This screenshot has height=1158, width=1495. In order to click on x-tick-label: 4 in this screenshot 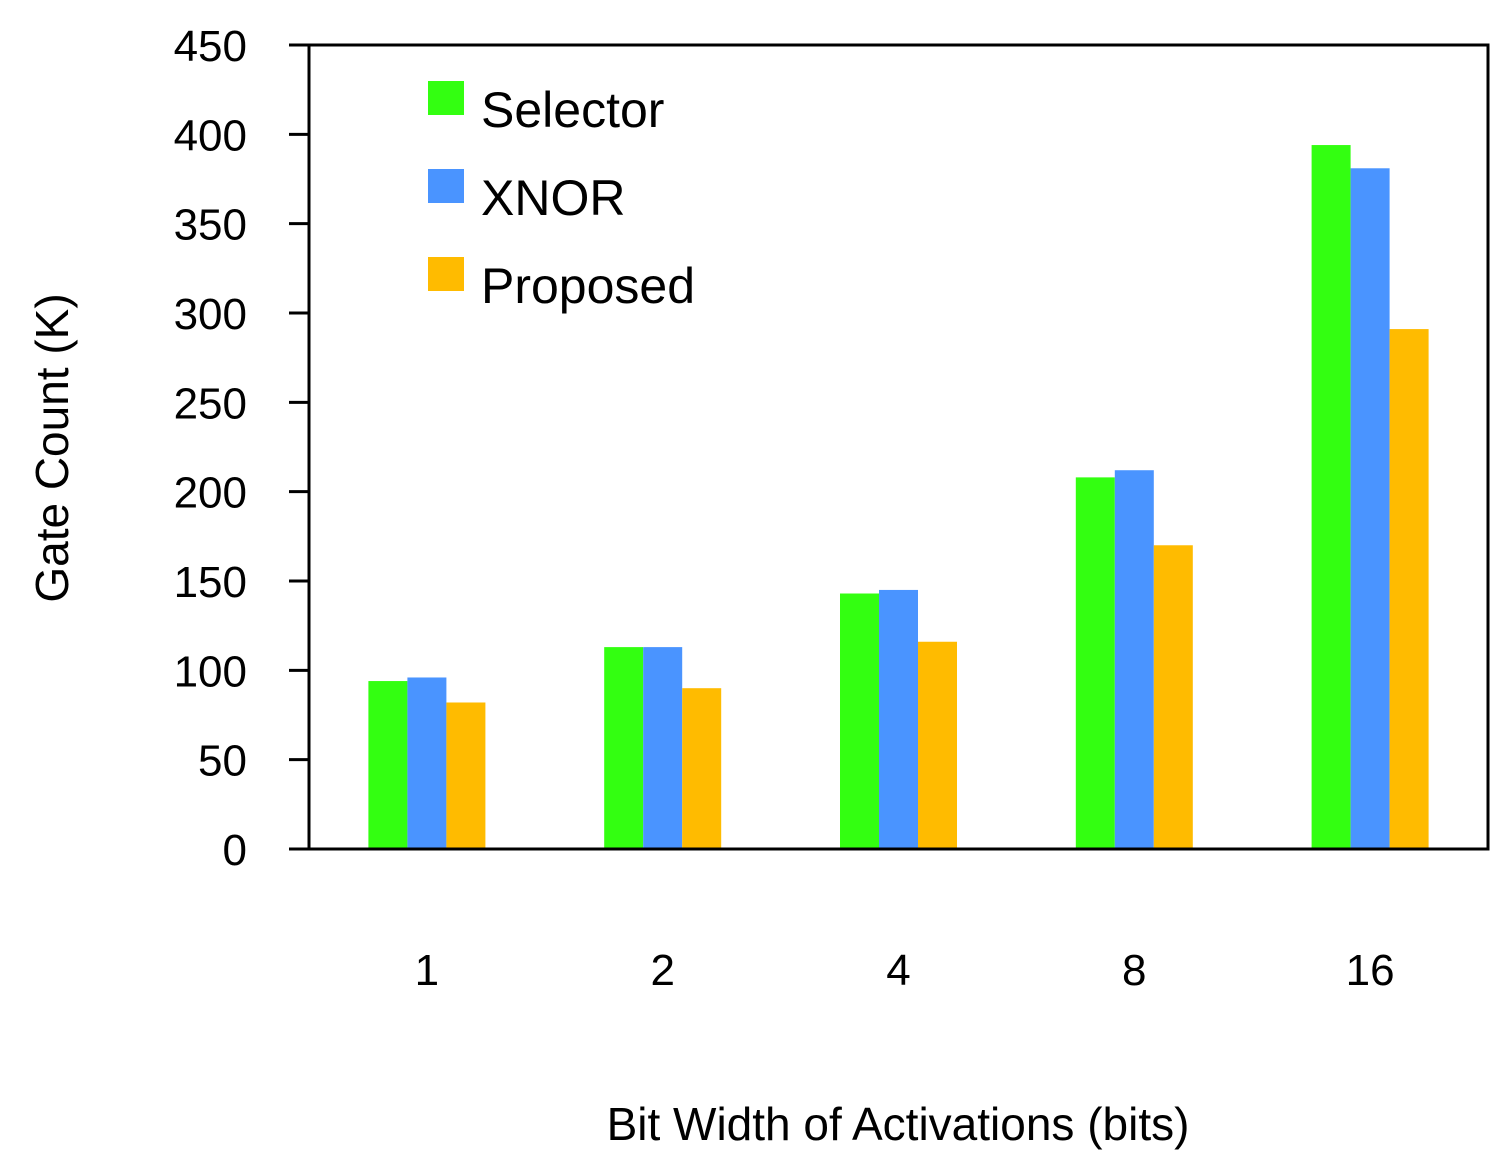, I will do `click(898, 970)`.